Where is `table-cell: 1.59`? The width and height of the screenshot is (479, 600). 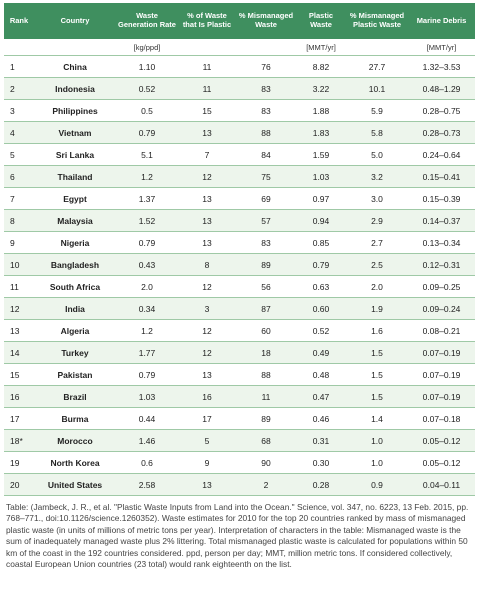
table-cell: 1.59 is located at coordinates (321, 154).